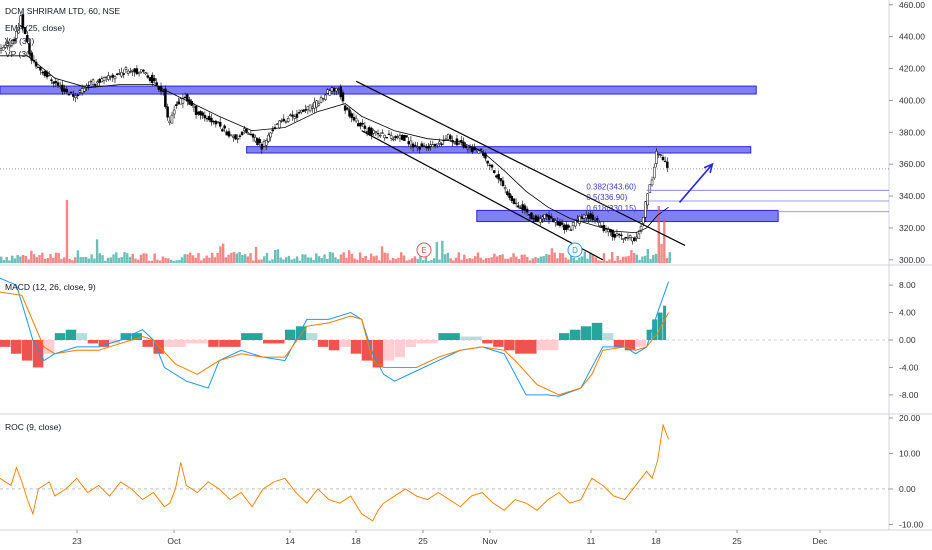 The height and width of the screenshot is (550, 932). What do you see at coordinates (19, 41) in the screenshot?
I see `legend-vol: Vol (30)` at bounding box center [19, 41].